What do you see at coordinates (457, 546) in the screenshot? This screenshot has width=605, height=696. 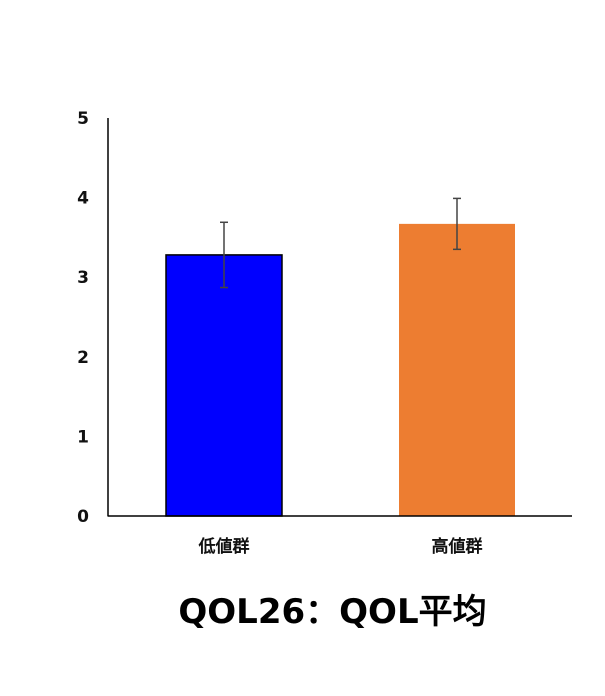 I see `x-category-label: 高値群` at bounding box center [457, 546].